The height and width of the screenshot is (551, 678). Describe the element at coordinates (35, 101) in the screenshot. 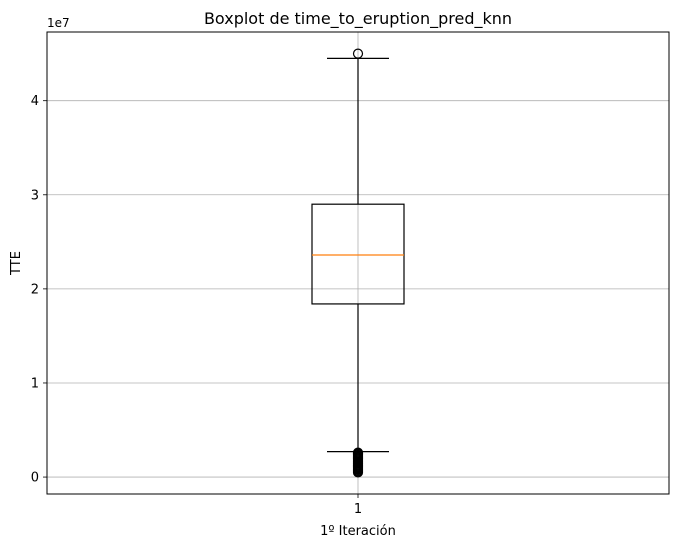

I see `y-tick-label: 4` at that location.